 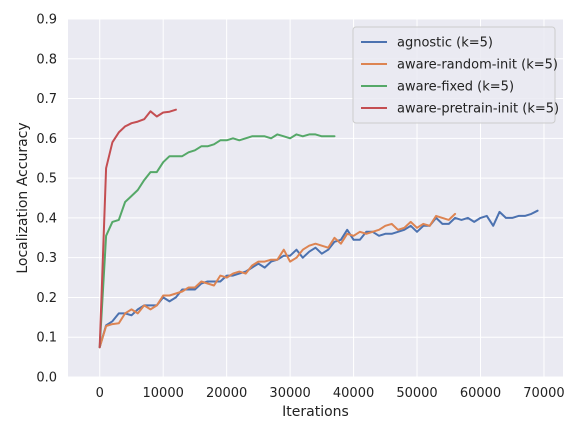 I want to click on y-tick-label: 0.4, so click(x=46, y=218).